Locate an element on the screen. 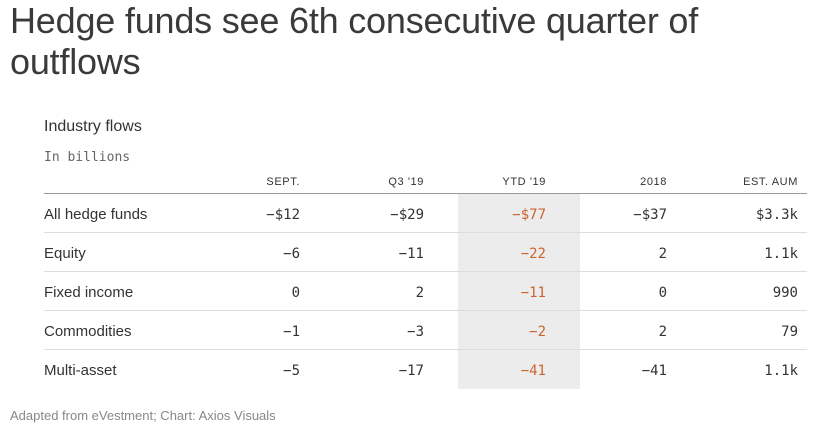  cell-all-hedge-funds-2018: −$37 is located at coordinates (650, 215).